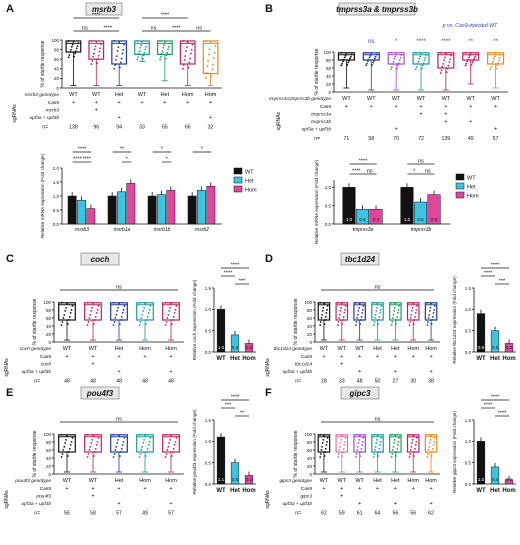 The image size is (520, 545). I want to click on bar-het, so click(201, 207).